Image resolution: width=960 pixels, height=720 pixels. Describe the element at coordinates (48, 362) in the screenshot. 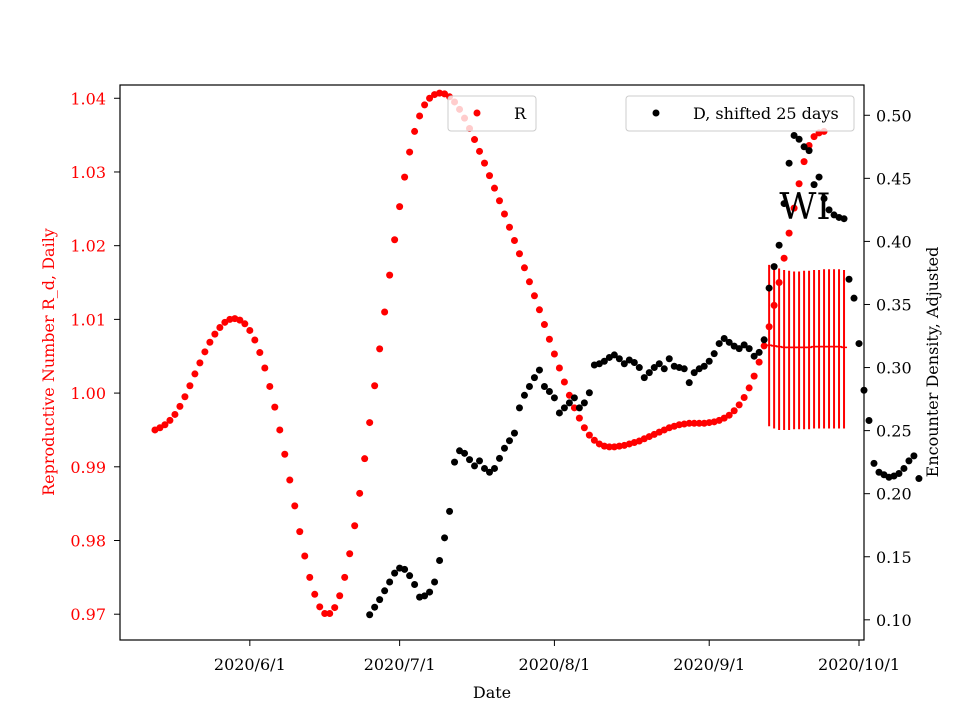

I see `y-axis-left-title: Reproductive Number R_d, Daily` at that location.